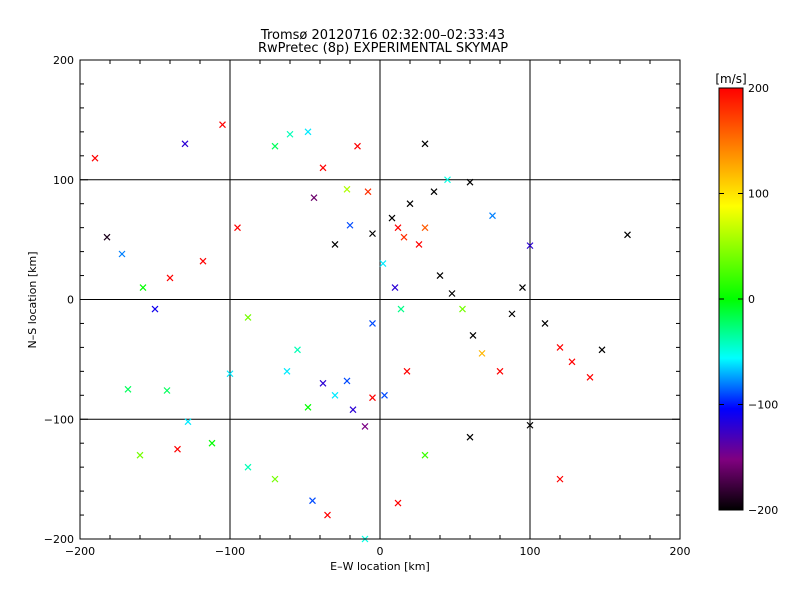  Describe the element at coordinates (63, 60) in the screenshot. I see `y-tick-label: 200` at that location.